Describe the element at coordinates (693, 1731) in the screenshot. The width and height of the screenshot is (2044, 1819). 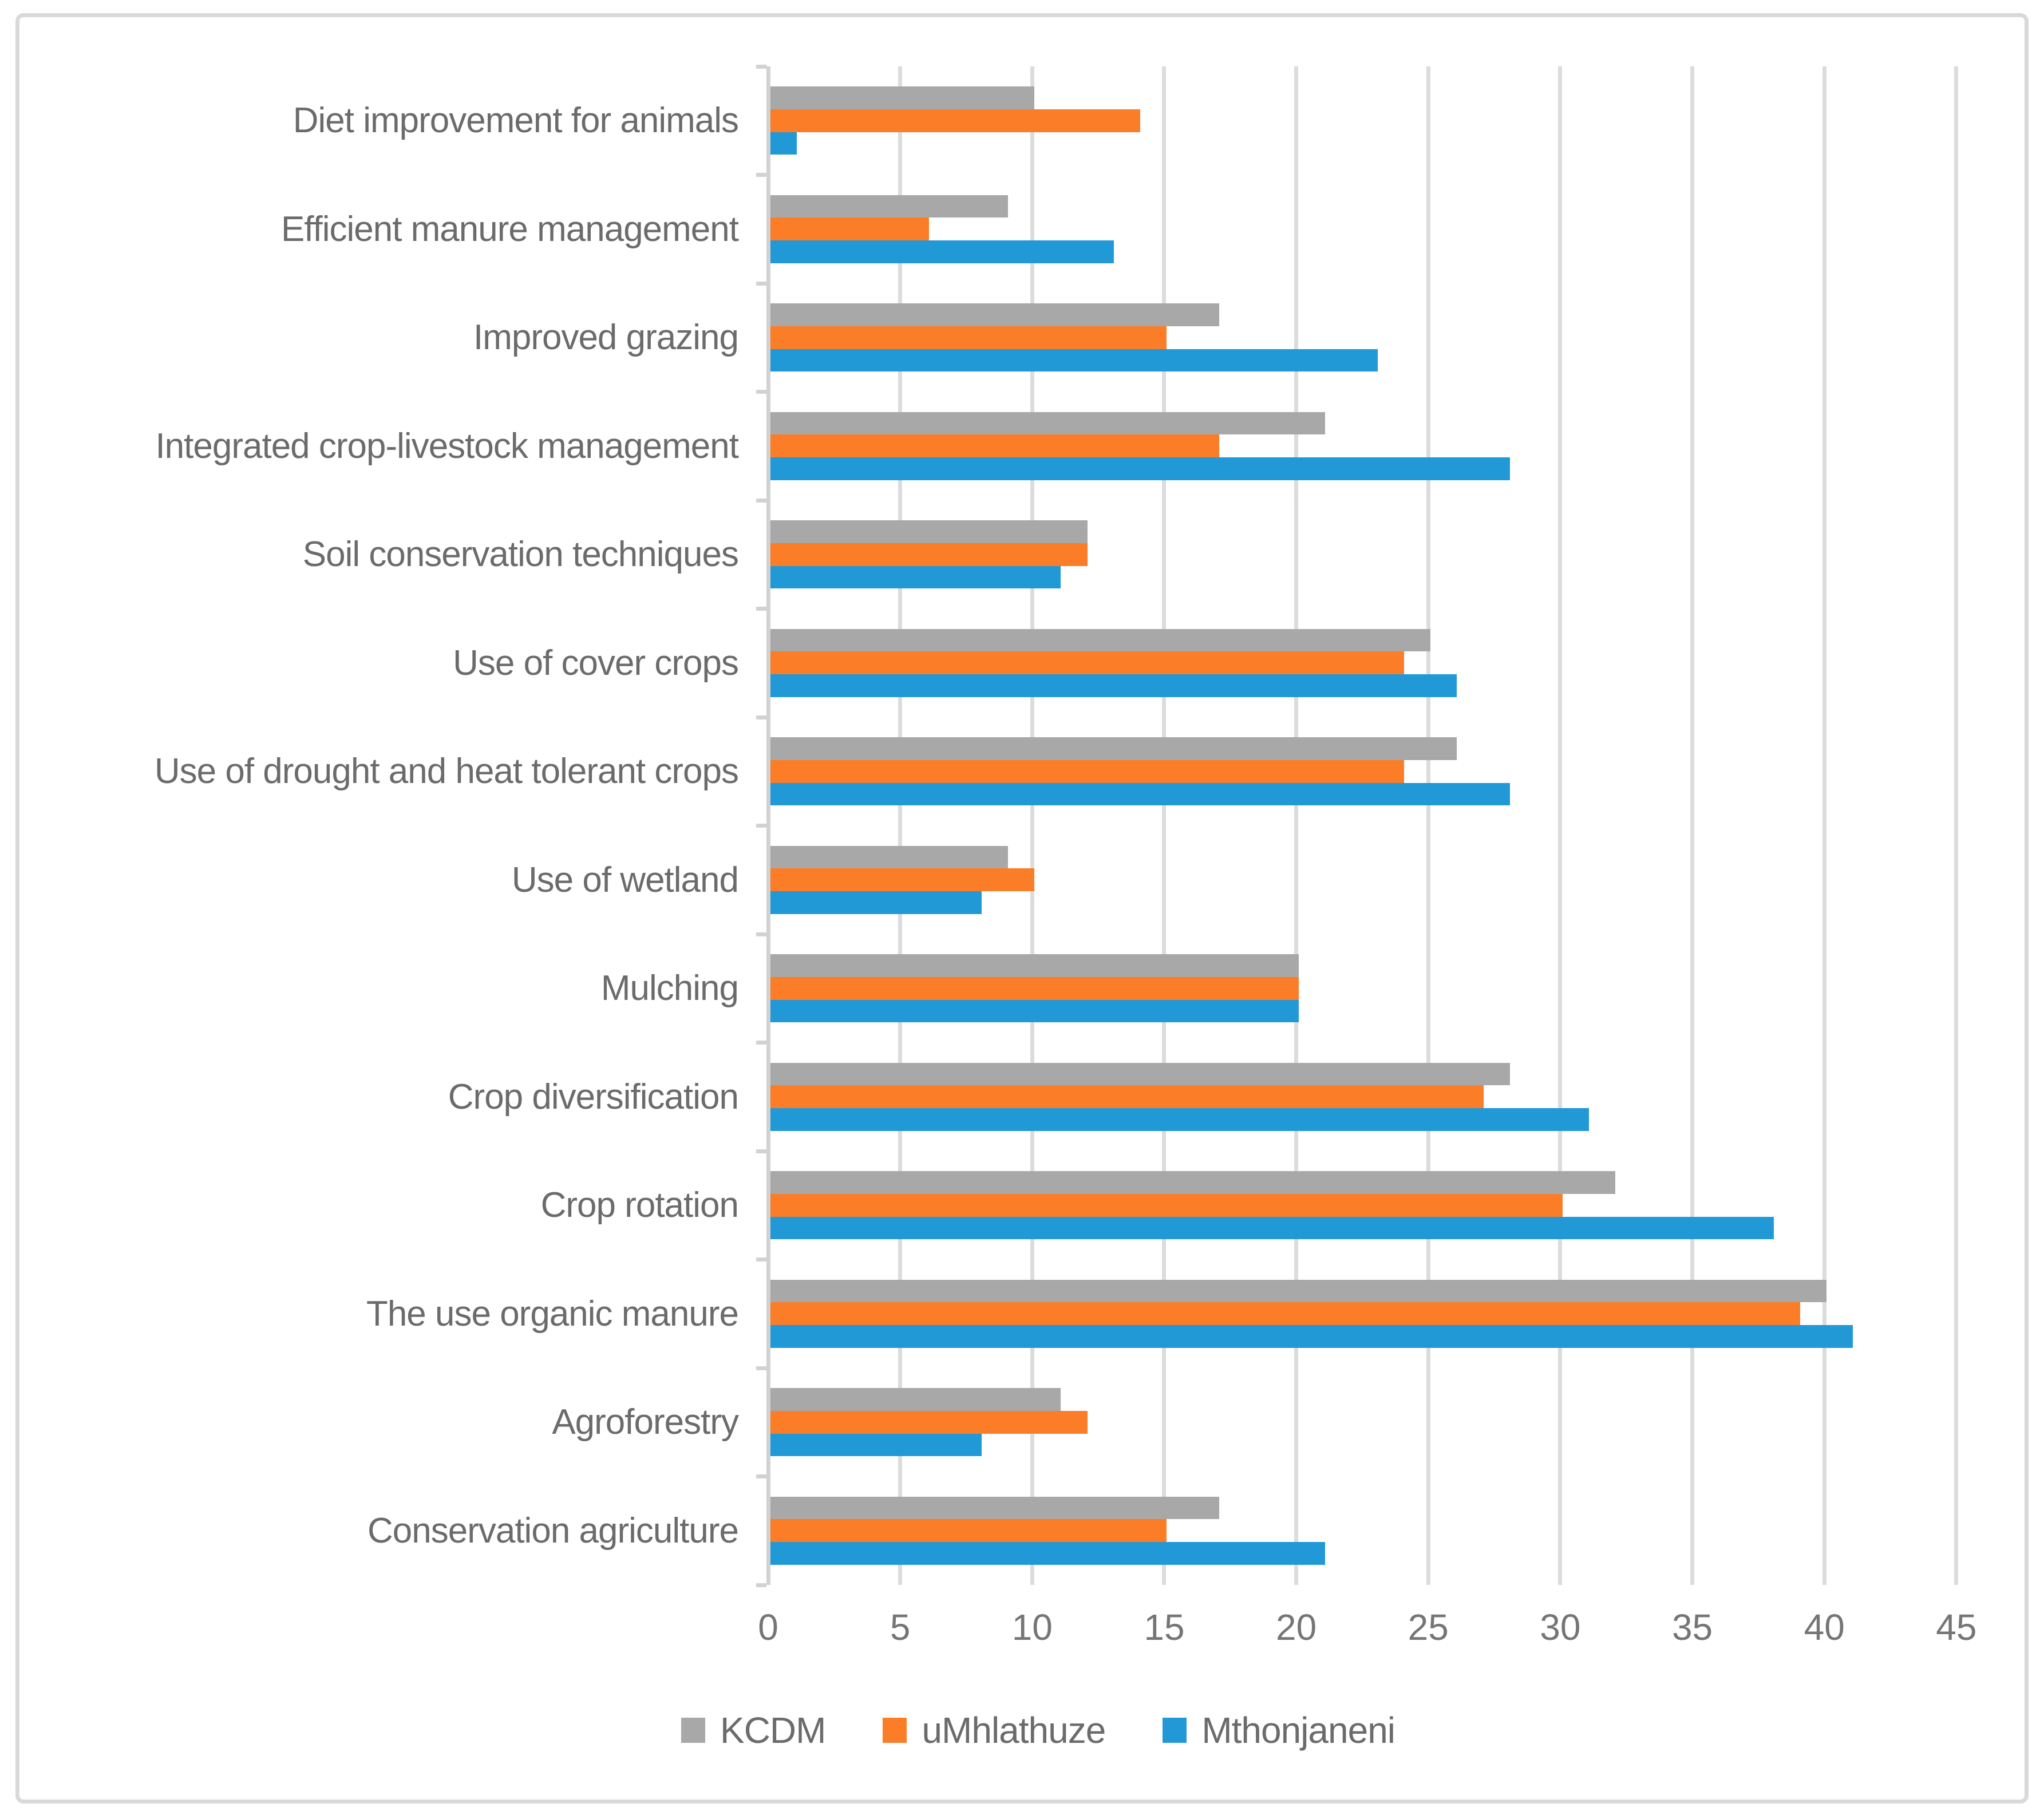
I see `legend-swatch-kcdm` at that location.